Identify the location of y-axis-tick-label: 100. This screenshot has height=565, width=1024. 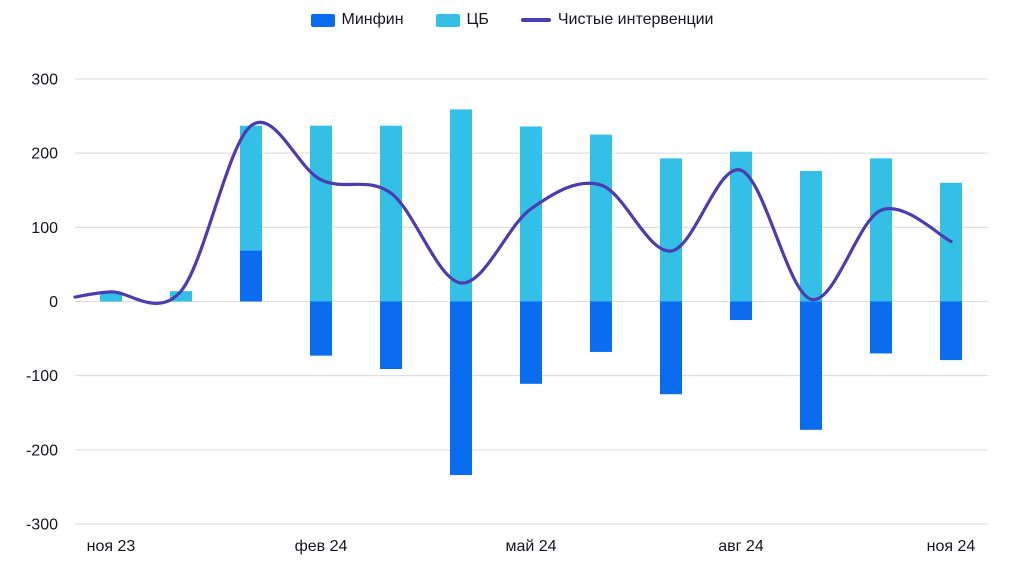
(44, 228).